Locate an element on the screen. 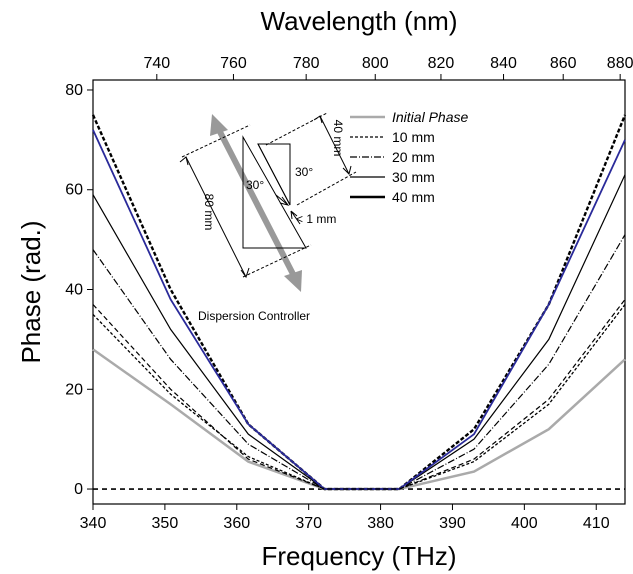 The image size is (633, 574). top-tick-label: 820 is located at coordinates (441, 63).